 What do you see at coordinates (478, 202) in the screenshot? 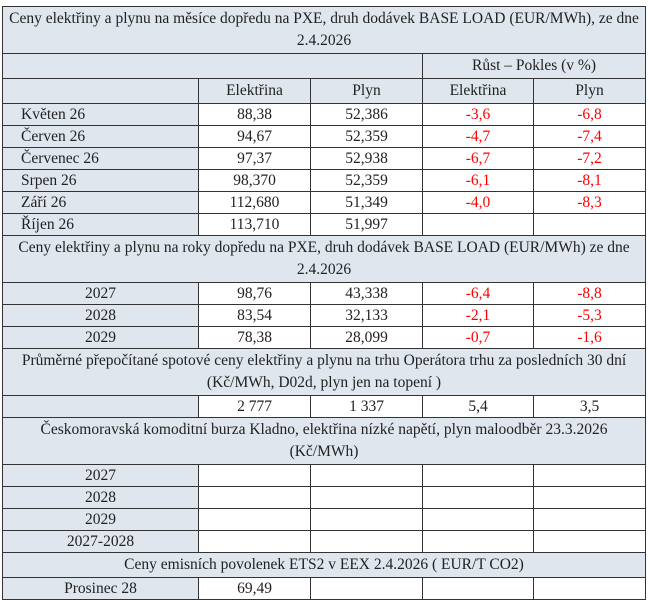
I see `electricity-change: -4,0` at bounding box center [478, 202].